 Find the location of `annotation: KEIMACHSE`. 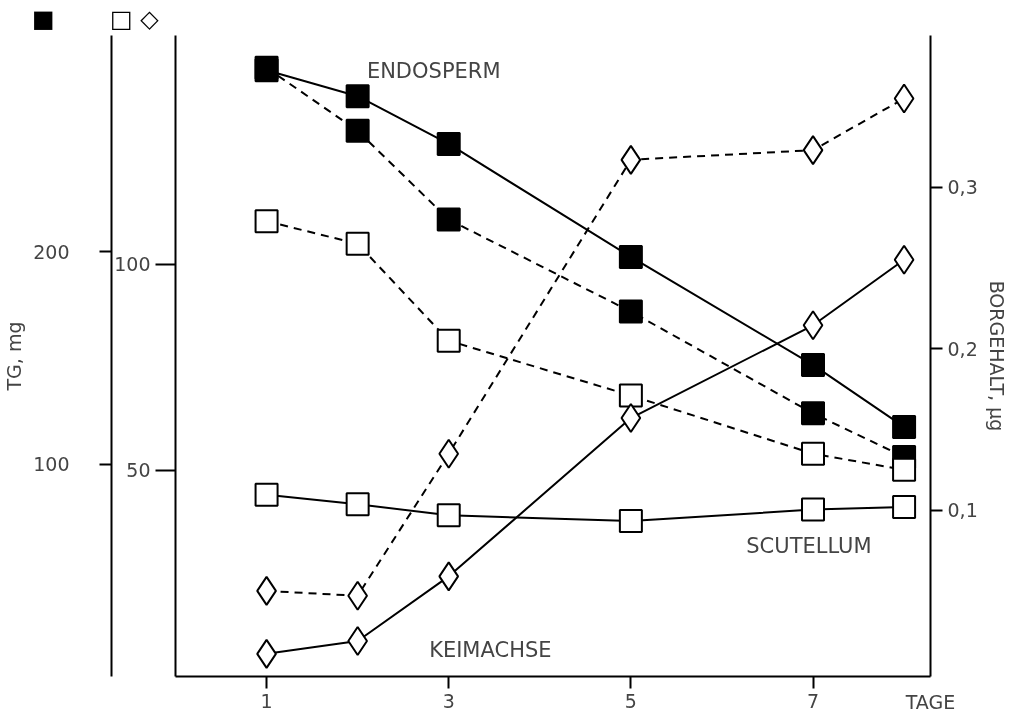

annotation: KEIMACHSE is located at coordinates (490, 650).